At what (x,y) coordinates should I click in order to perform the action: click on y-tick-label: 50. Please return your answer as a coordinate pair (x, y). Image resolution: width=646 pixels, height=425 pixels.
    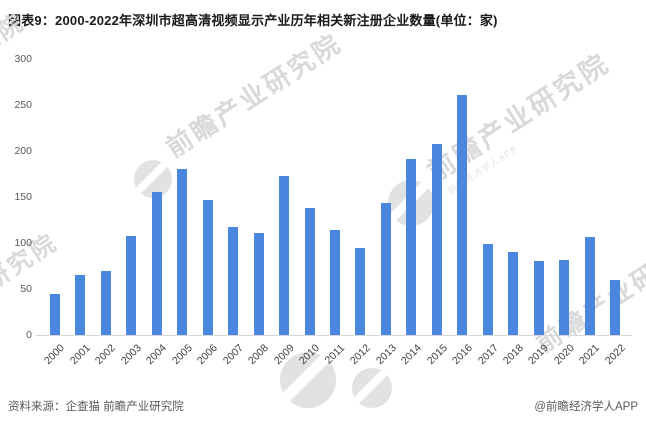
    Looking at the image, I should click on (26, 289).